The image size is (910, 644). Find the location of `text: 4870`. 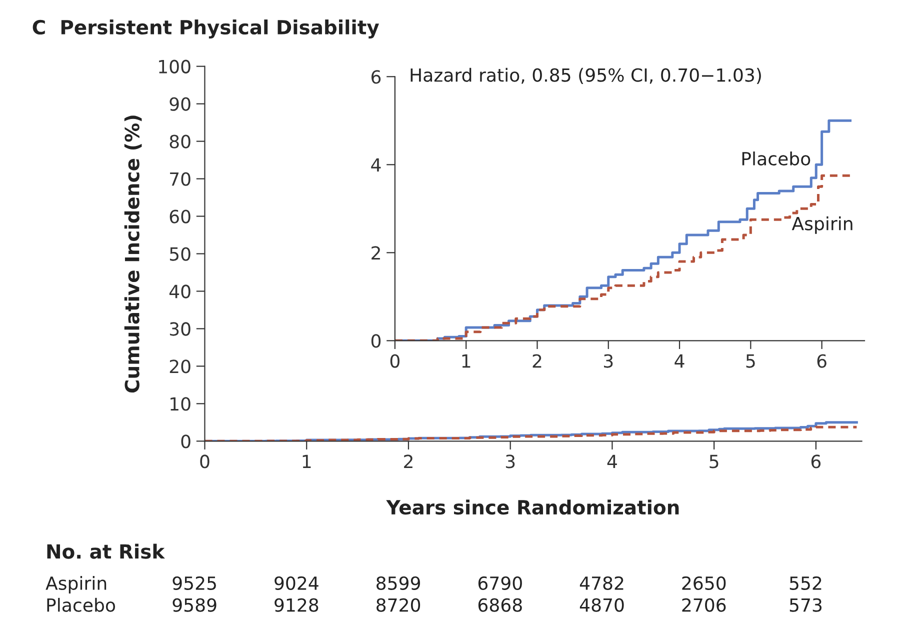

text: 4870 is located at coordinates (602, 605).